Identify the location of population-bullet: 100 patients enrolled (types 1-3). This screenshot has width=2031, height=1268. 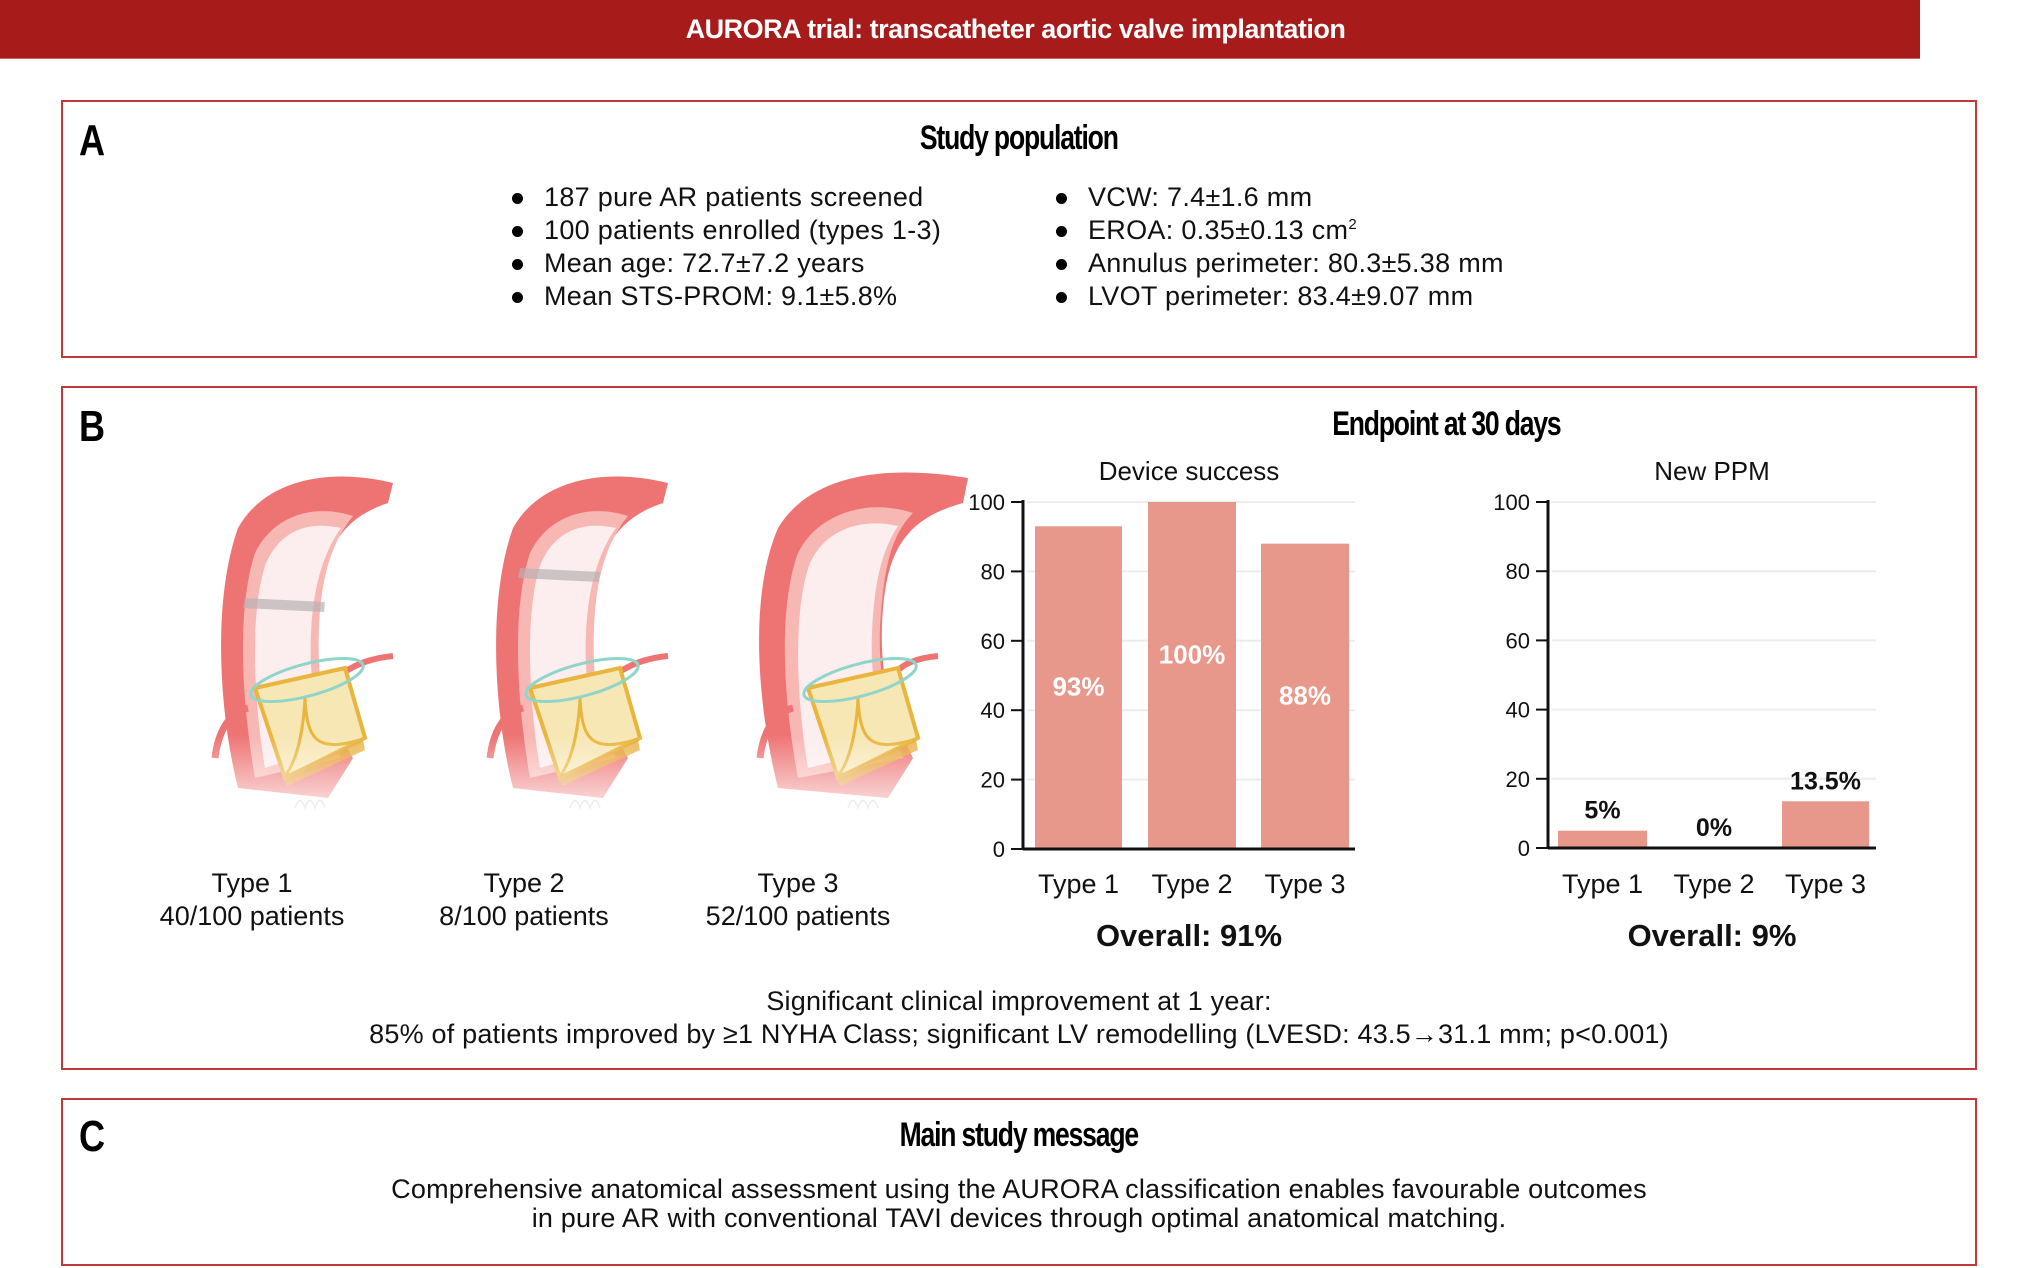
(726, 230).